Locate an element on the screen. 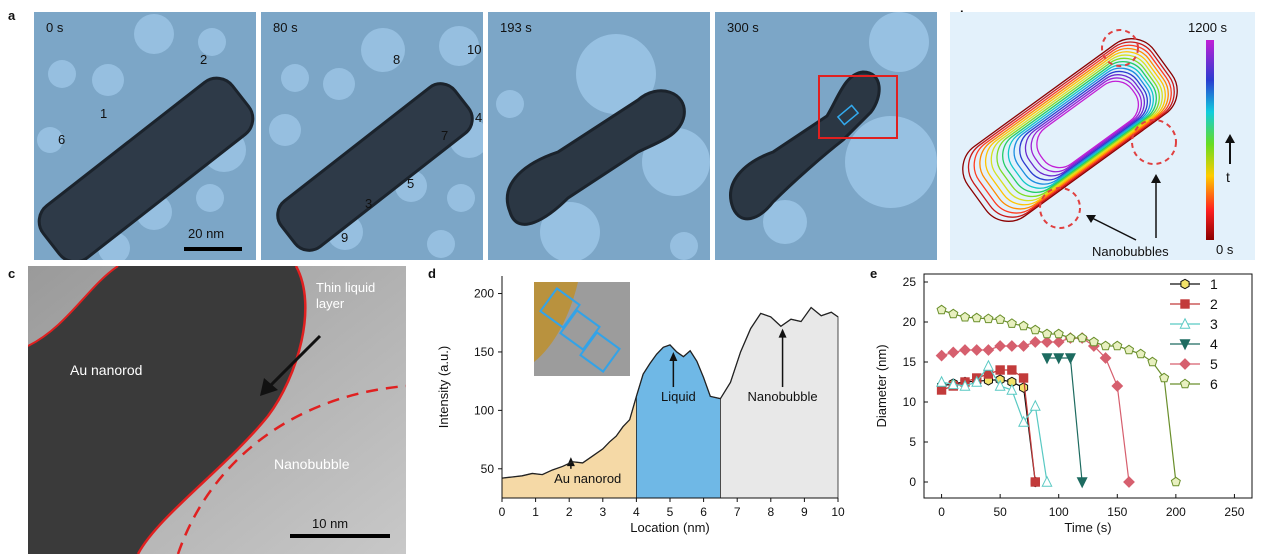 This screenshot has height=559, width=1263. tem-frame-80: 8 10 4 7 3 5 9 80 s is located at coordinates (372, 136).